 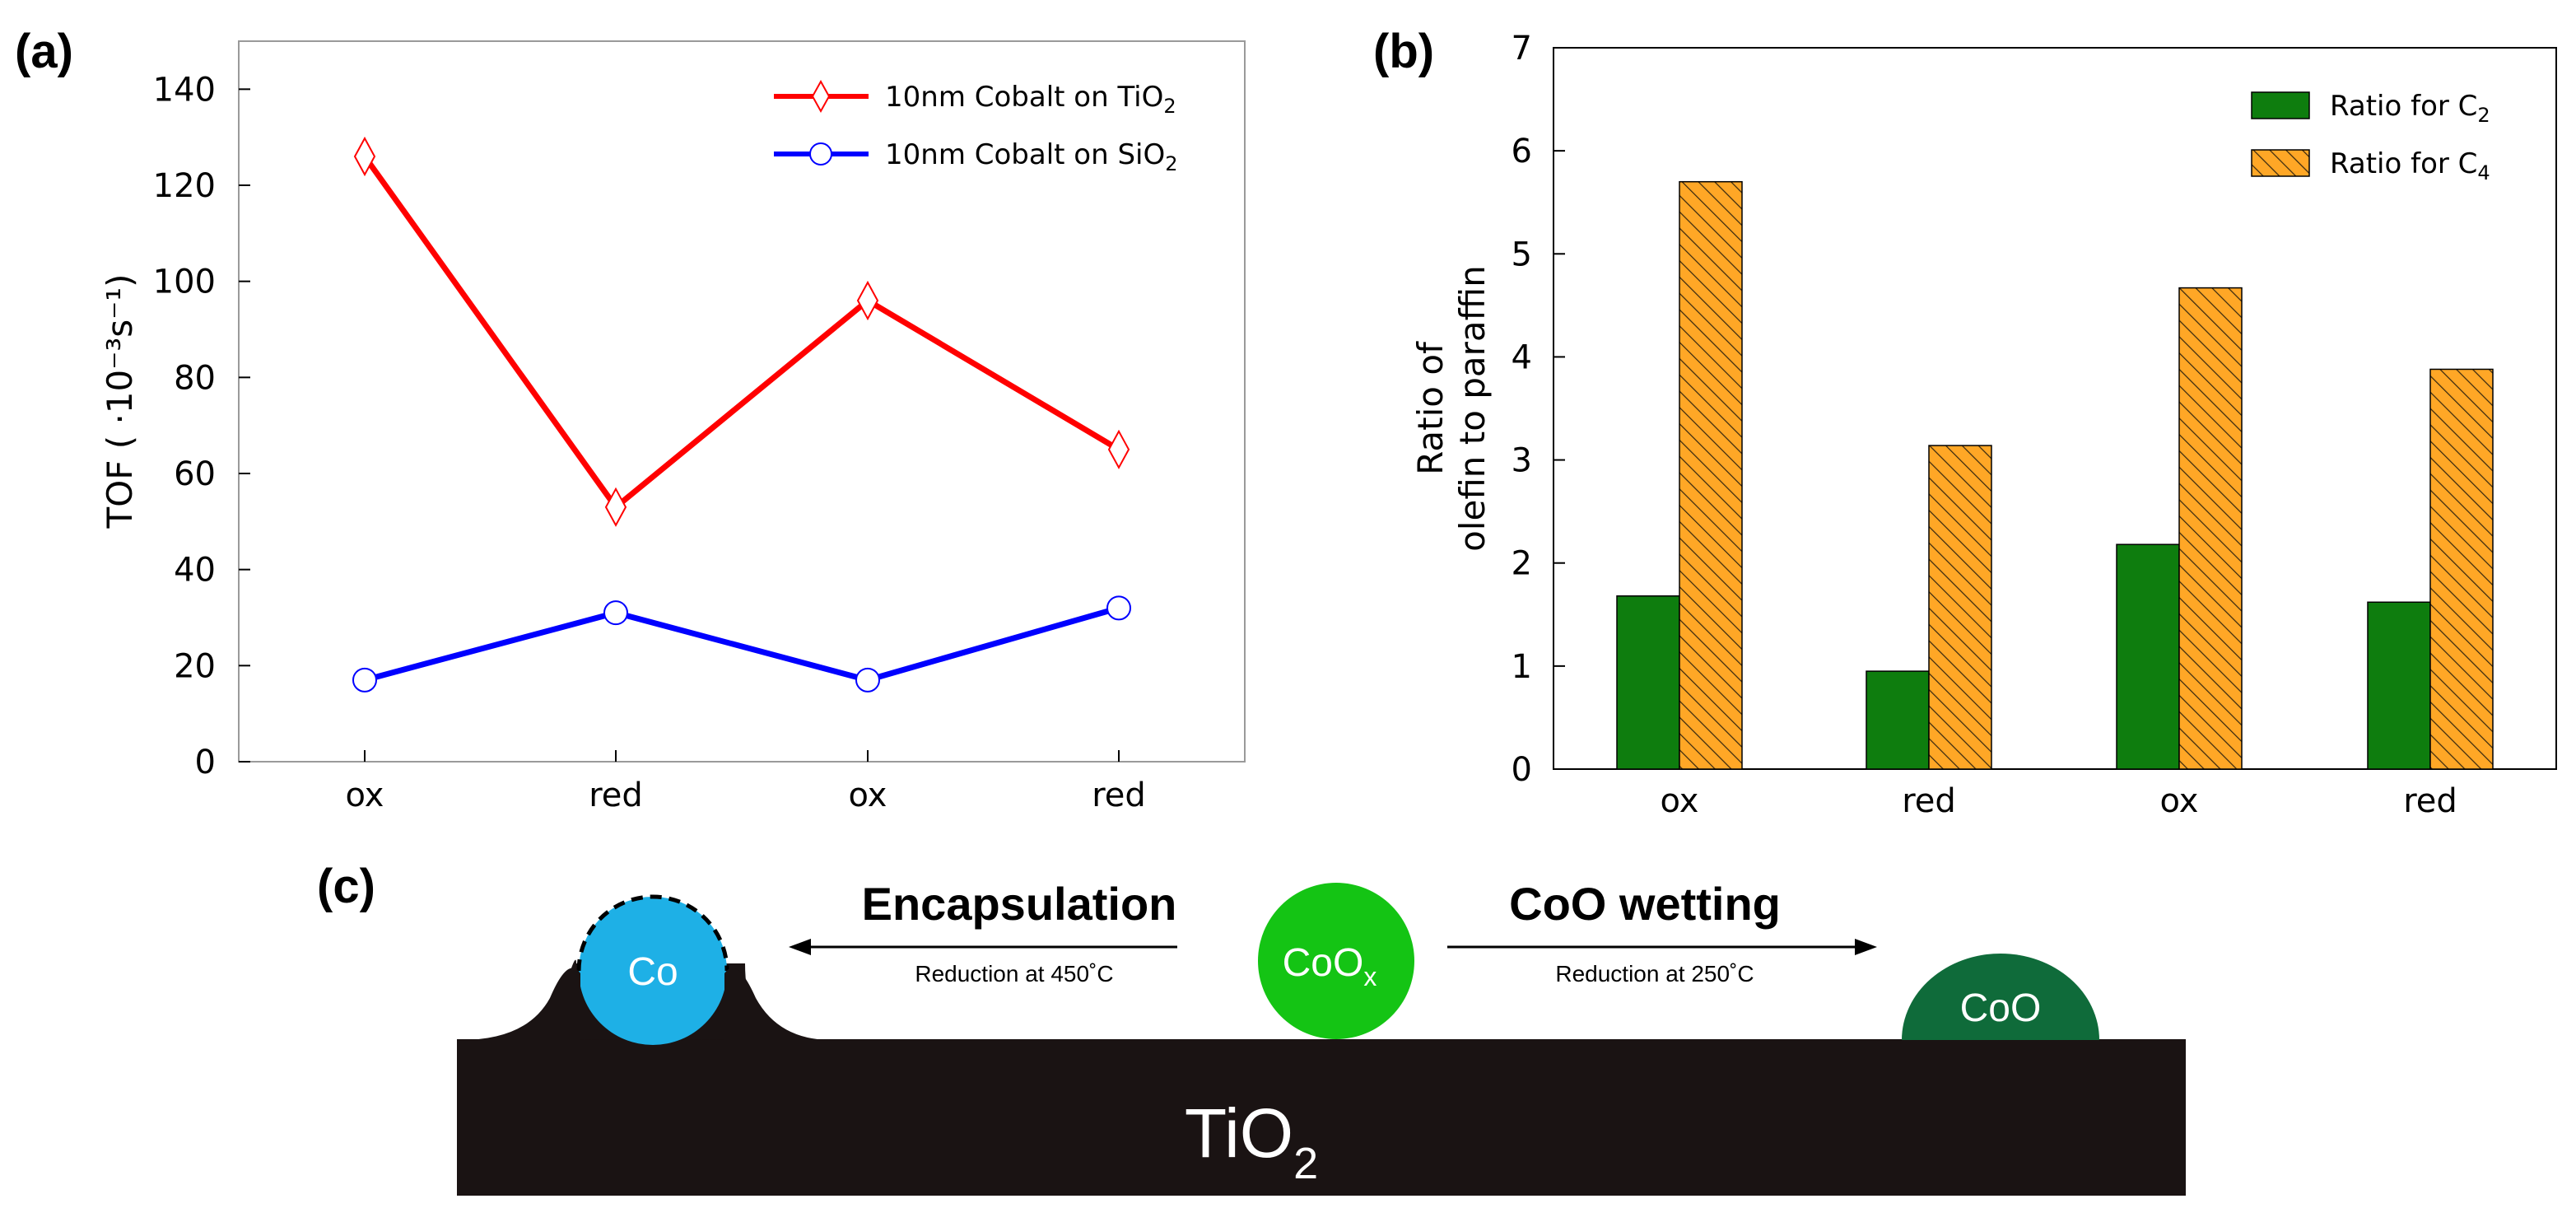 What do you see at coordinates (2410, 108) in the screenshot?
I see `legend-label-c2: Ratio for C2` at bounding box center [2410, 108].